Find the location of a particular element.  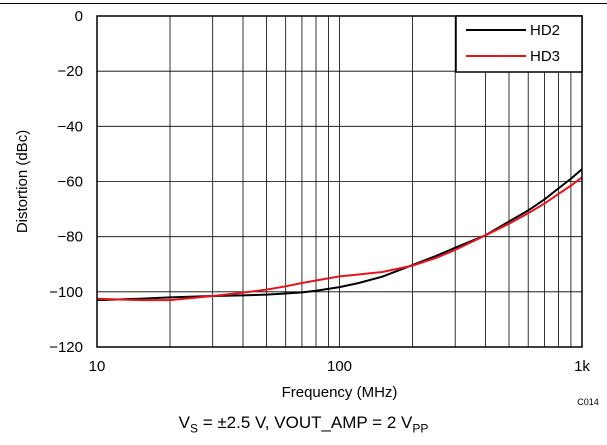

y-tick-label: −80 is located at coordinates (70, 237).